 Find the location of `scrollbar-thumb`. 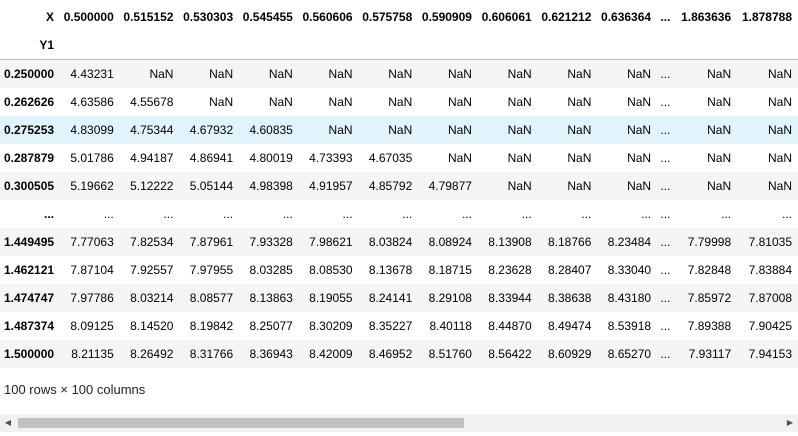

scrollbar-thumb is located at coordinates (241, 423).